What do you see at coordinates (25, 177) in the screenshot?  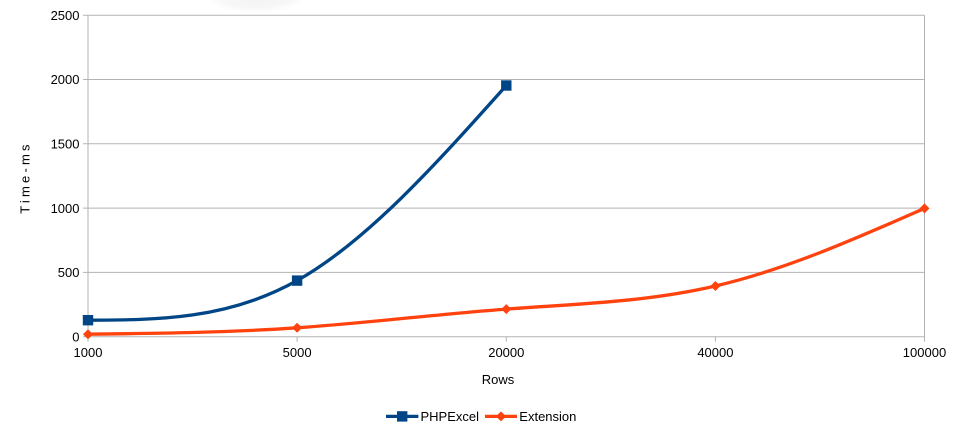 I see `svg-text: Time-ms` at bounding box center [25, 177].